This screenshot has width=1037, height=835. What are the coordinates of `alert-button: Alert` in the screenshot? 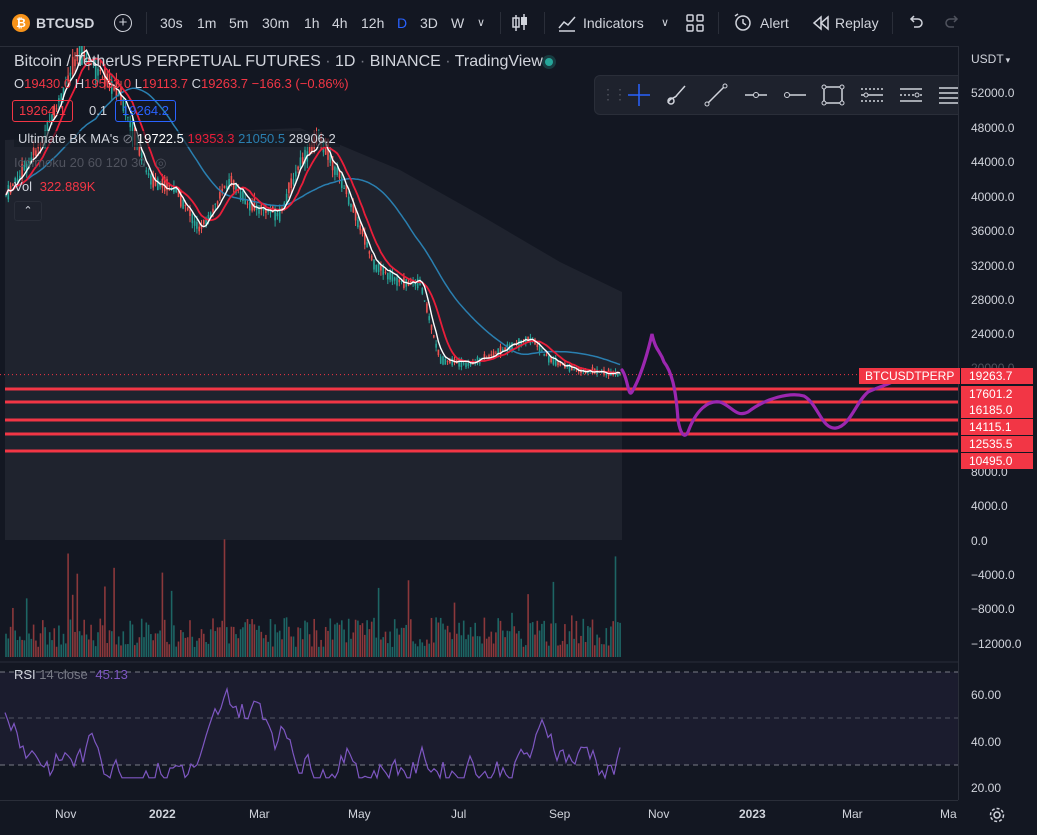 It's located at (774, 23).